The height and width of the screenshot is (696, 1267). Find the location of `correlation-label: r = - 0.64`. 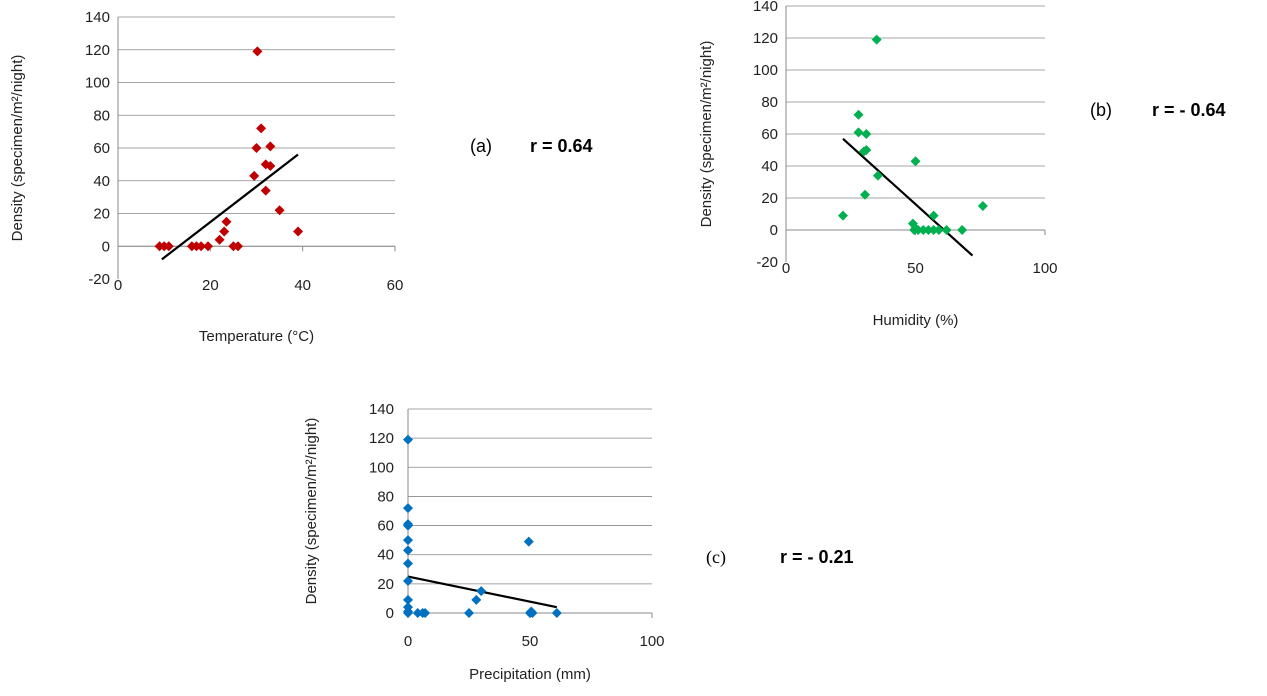

correlation-label: r = - 0.64 is located at coordinates (1189, 110).